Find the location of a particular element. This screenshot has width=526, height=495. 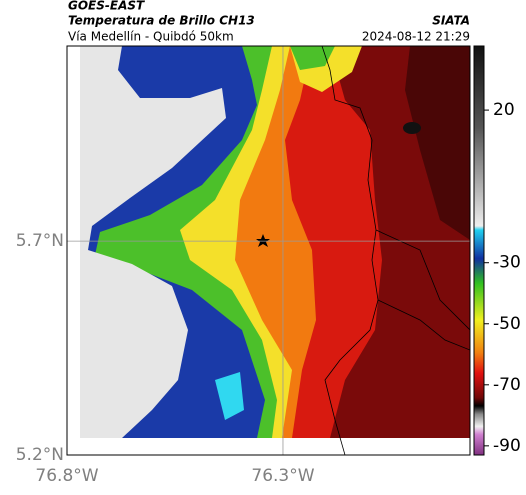

colorbar-tick-label: -30 is located at coordinates (507, 263).